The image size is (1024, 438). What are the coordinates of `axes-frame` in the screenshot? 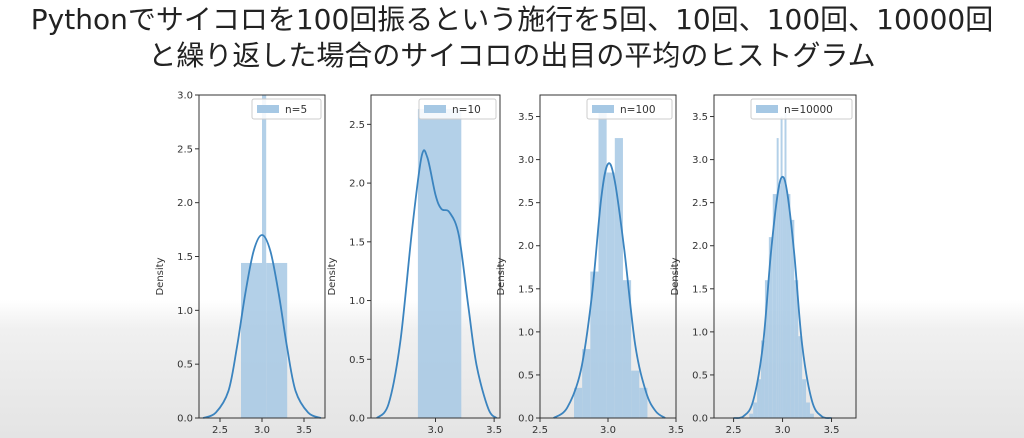 It's located at (785, 256).